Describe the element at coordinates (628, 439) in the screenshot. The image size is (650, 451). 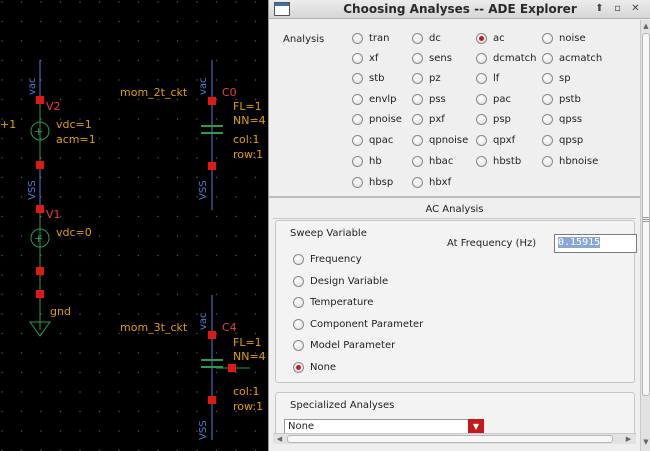
I see `scroll-right-icon: ▶` at that location.